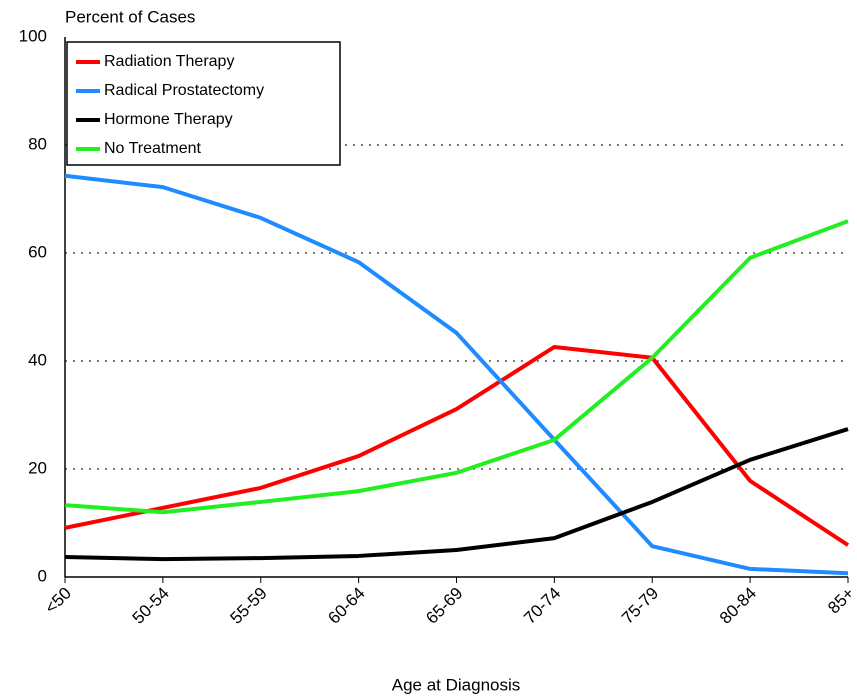 Image resolution: width=857 pixels, height=698 pixels. Describe the element at coordinates (444, 606) in the screenshot. I see `x-tick-label: 65-69` at that location.